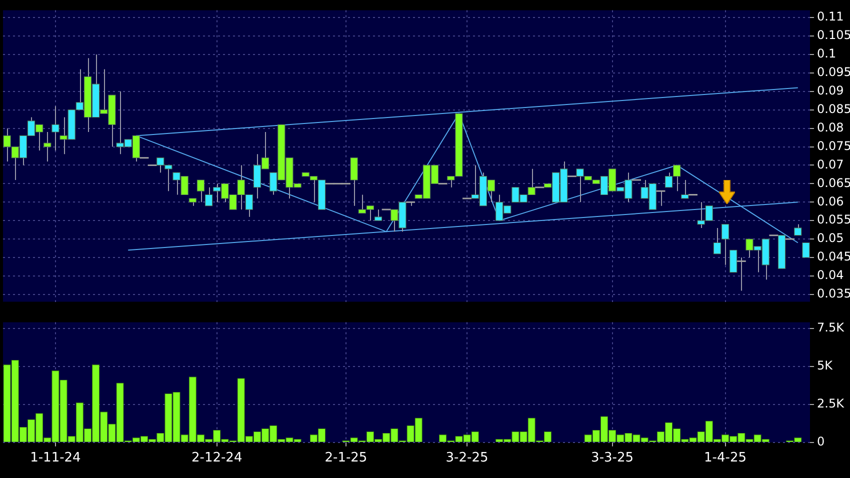  What do you see at coordinates (825, 365) in the screenshot?
I see `y-tick-label: 5K` at bounding box center [825, 365].